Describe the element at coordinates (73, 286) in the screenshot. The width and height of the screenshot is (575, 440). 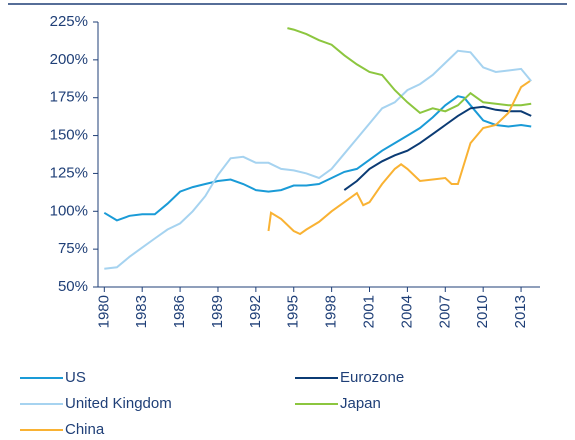
I see `y-tick-label: 50%` at that location.